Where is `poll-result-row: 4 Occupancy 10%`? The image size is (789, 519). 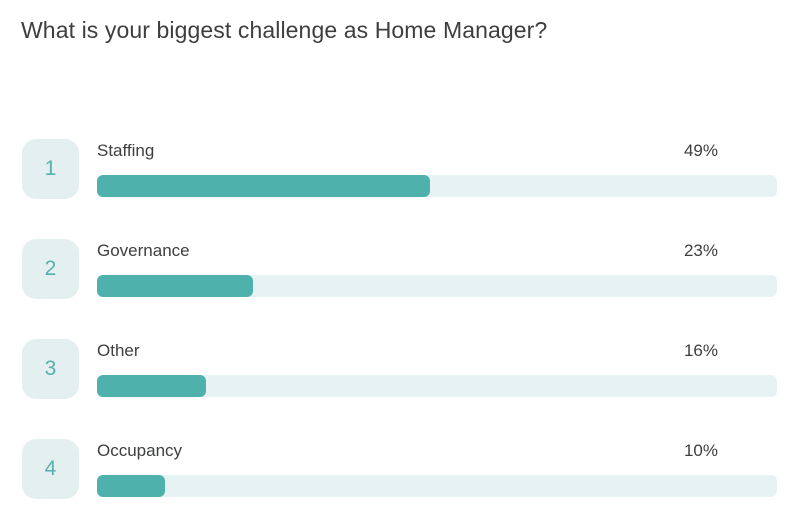 poll-result-row: 4 Occupancy 10% is located at coordinates (399, 469).